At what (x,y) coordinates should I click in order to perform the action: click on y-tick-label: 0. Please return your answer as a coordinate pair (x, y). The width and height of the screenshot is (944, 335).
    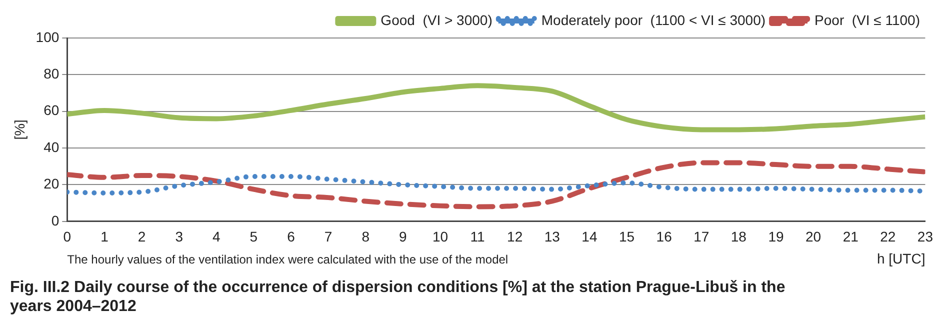
    Looking at the image, I should click on (55, 220).